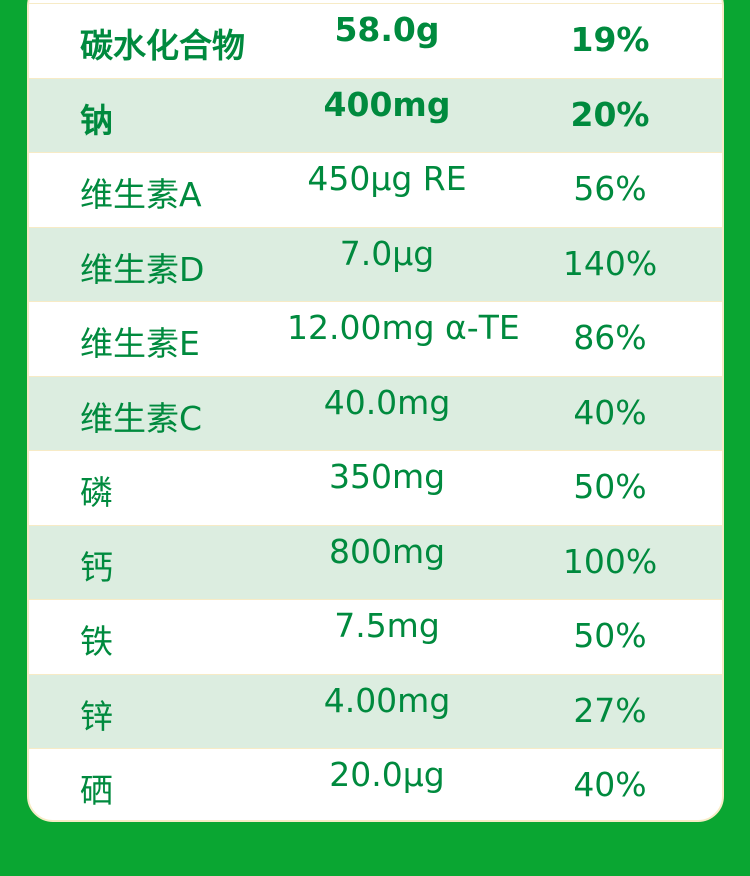  What do you see at coordinates (96, 120) in the screenshot?
I see `nutrient-name: 钠` at bounding box center [96, 120].